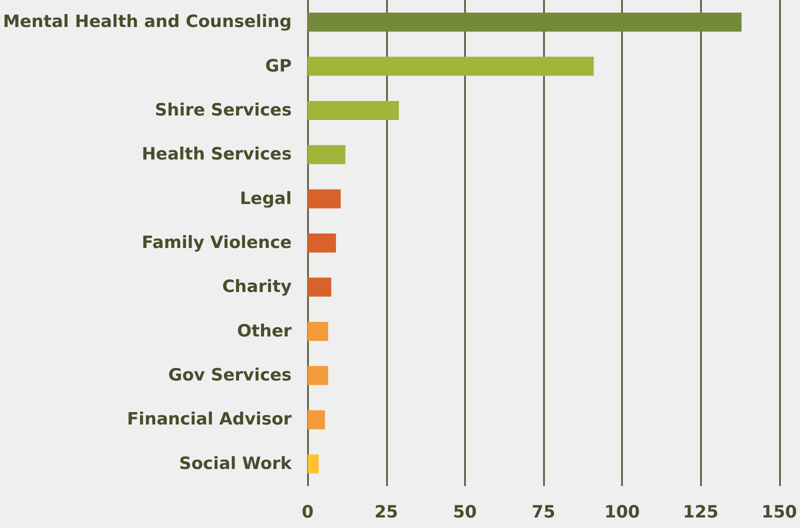 The image size is (800, 528). Describe the element at coordinates (209, 420) in the screenshot. I see `y-tick-label: Financial Advisor` at that location.